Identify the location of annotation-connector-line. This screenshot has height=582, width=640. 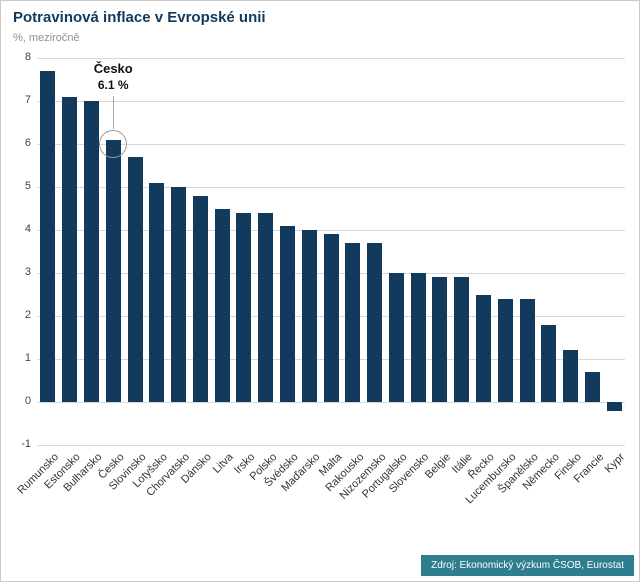
(114, 112).